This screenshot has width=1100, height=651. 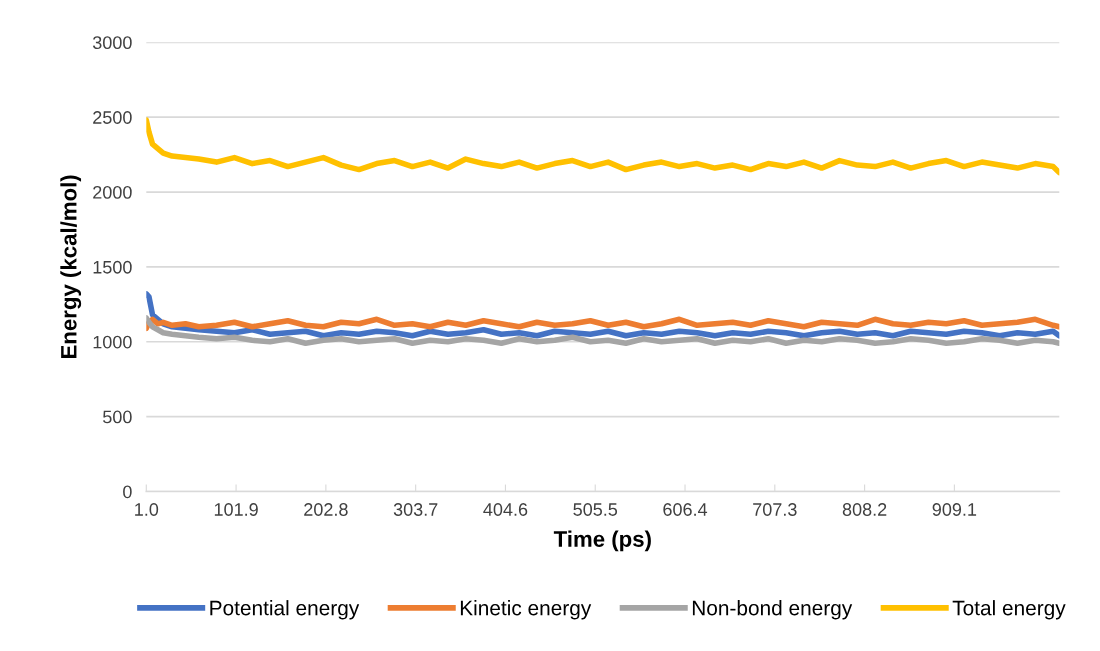 I want to click on legend-label: Non-bond energy, so click(x=772, y=610).